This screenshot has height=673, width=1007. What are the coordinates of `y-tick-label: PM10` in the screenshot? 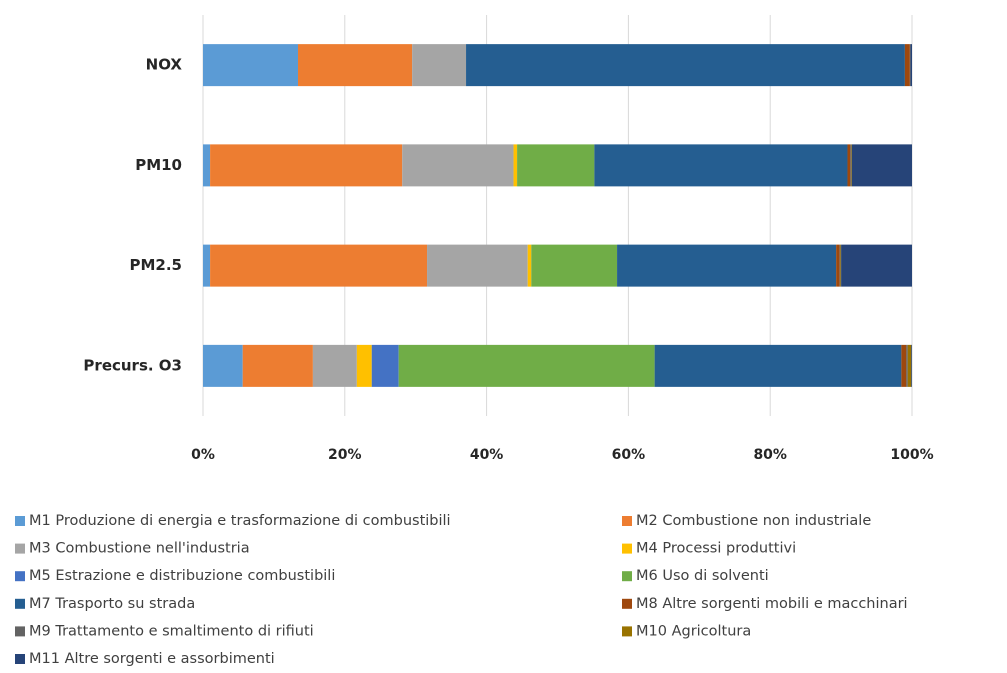 It's located at (158, 165).